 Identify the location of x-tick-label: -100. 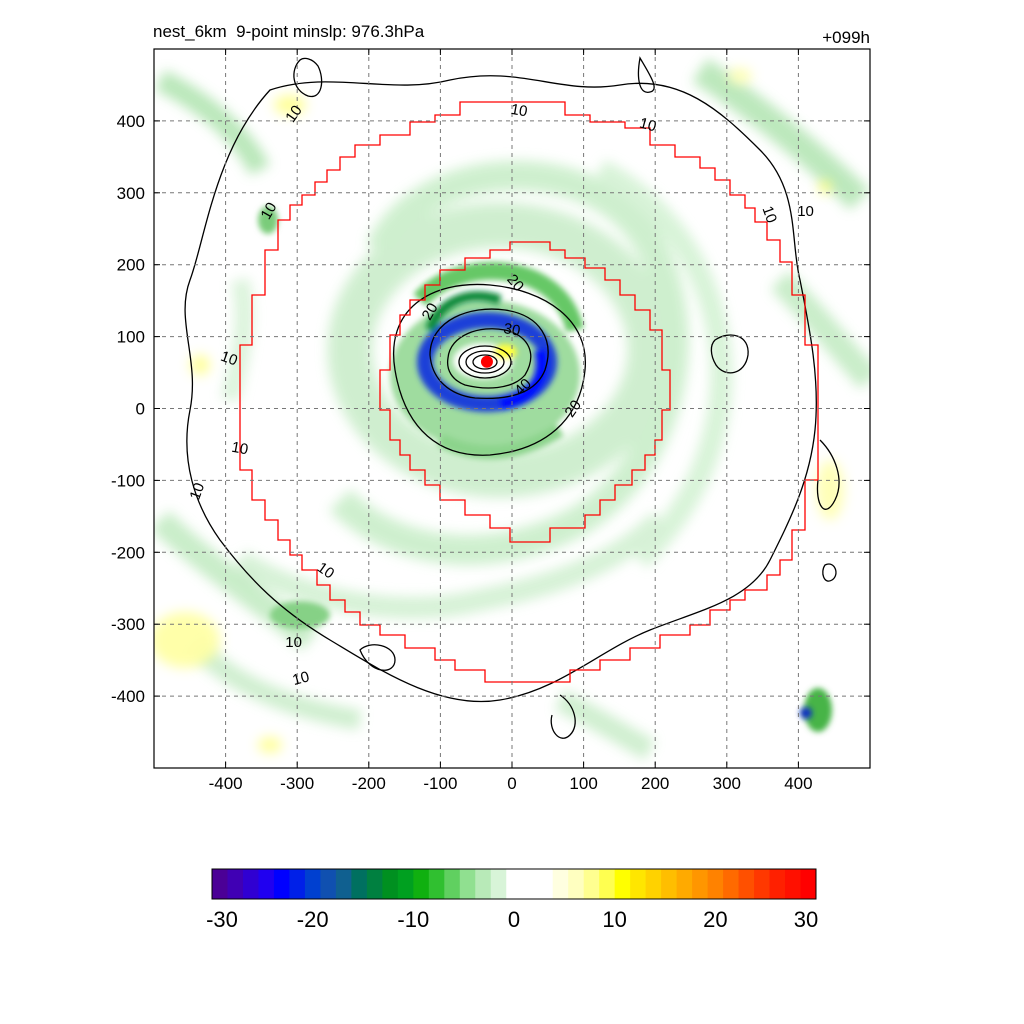
(440, 783).